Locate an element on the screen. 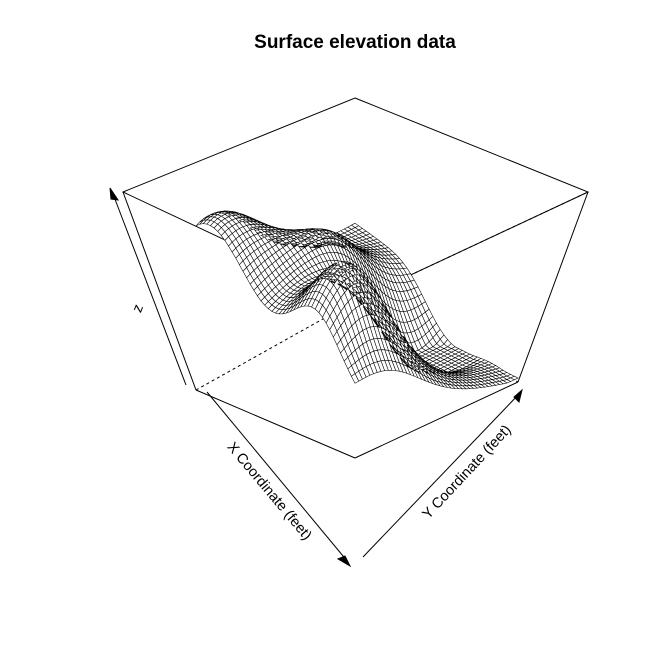 The height and width of the screenshot is (672, 672). box-edge-left is located at coordinates (159, 291).